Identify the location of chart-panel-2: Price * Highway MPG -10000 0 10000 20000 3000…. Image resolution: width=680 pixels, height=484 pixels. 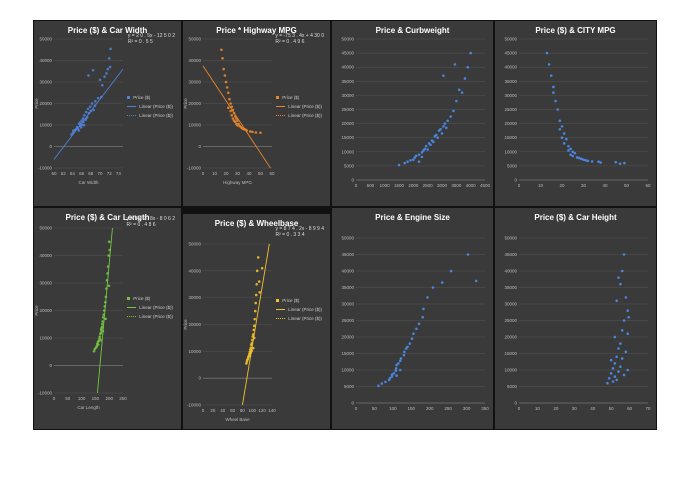
(256, 113).